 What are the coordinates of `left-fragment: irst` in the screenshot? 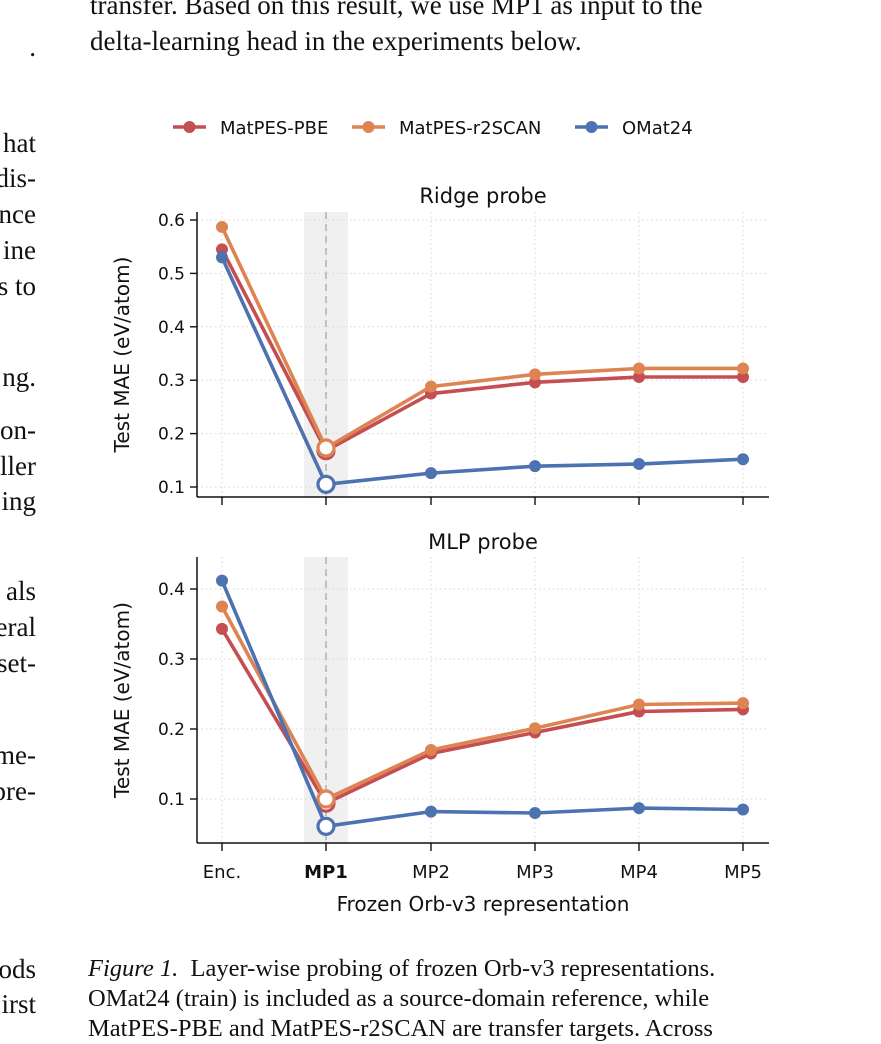 It's located at (18, 1004).